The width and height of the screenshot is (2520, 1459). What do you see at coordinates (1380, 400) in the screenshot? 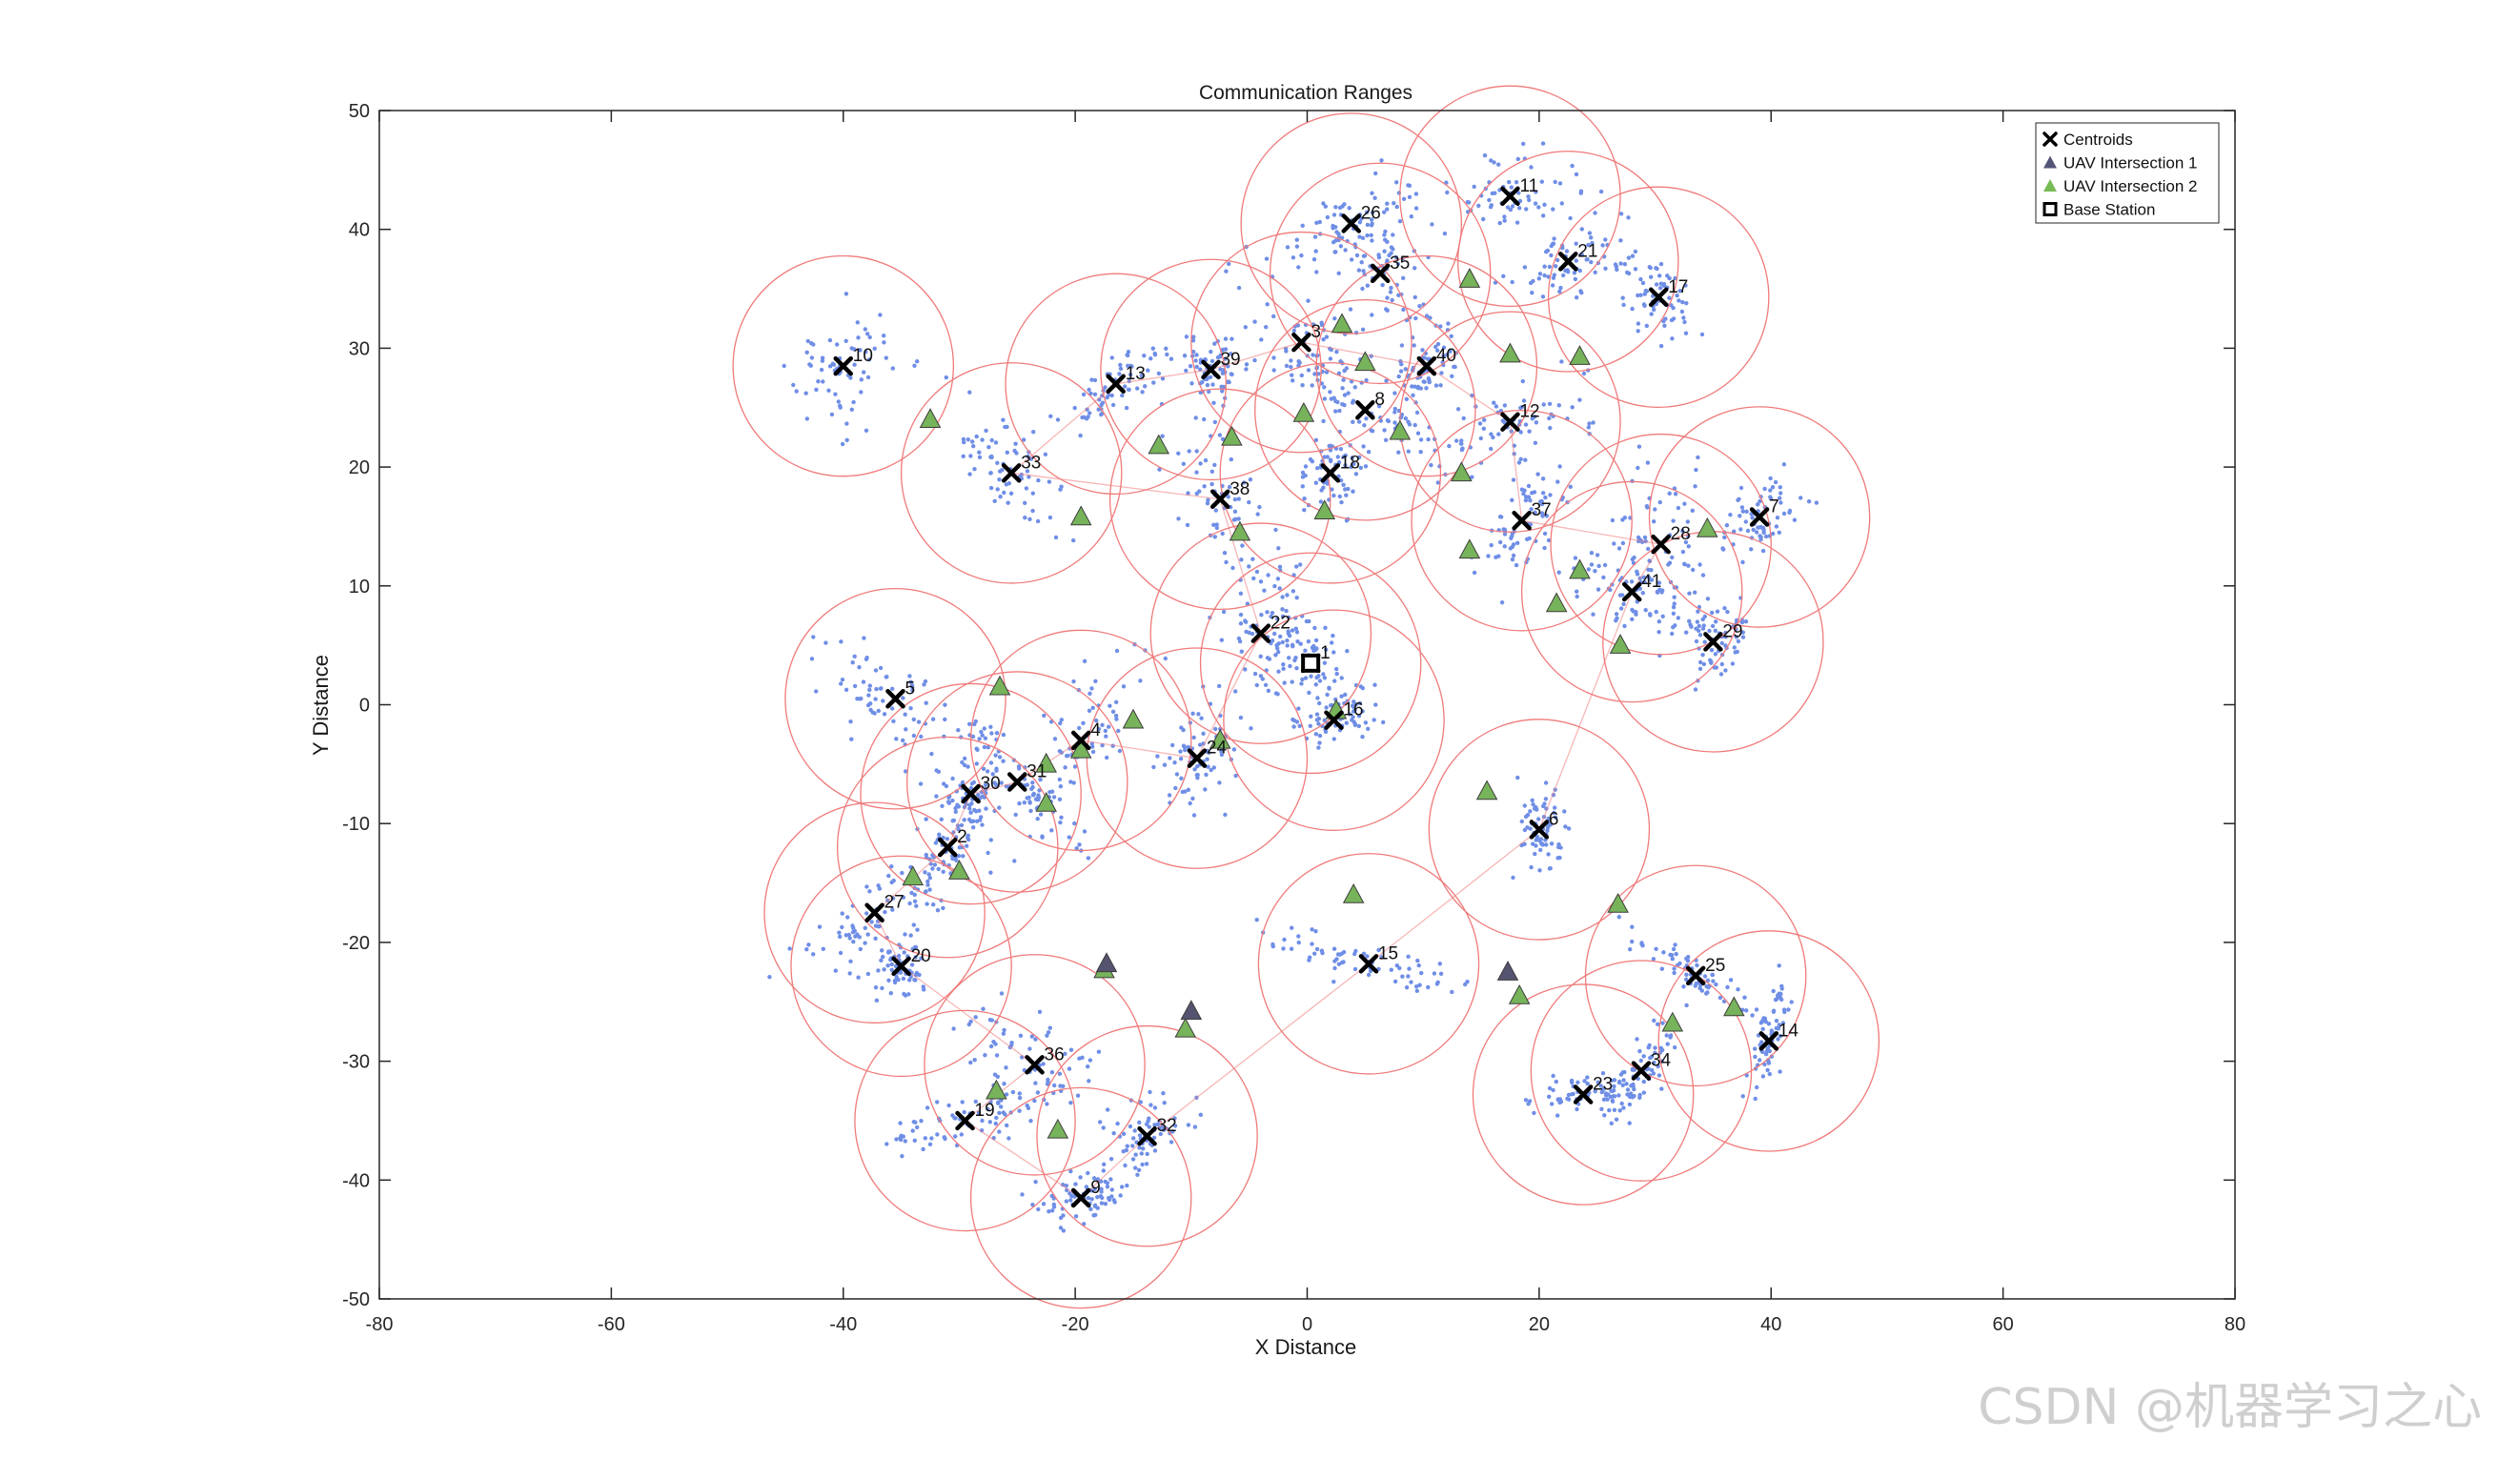
I see `centroid-label: 8` at bounding box center [1380, 400].